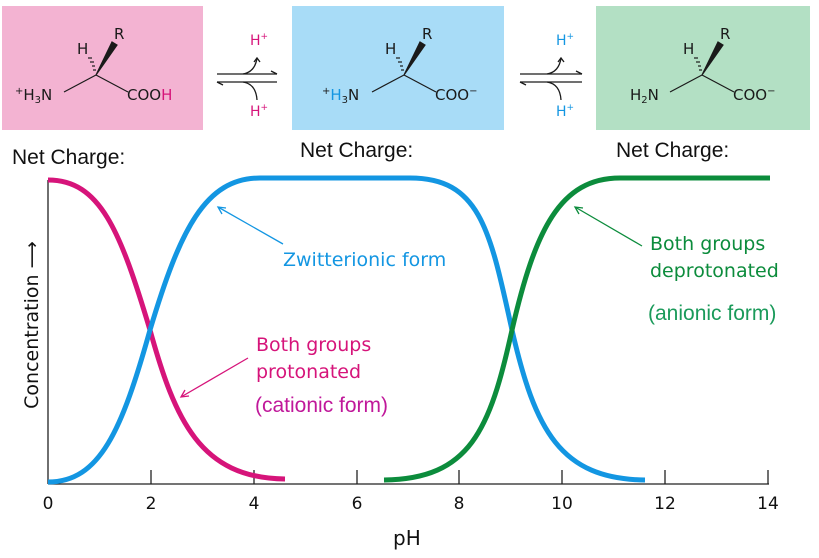 The height and width of the screenshot is (558, 819). What do you see at coordinates (689, 49) in the screenshot?
I see `anionic-h-label: H` at bounding box center [689, 49].